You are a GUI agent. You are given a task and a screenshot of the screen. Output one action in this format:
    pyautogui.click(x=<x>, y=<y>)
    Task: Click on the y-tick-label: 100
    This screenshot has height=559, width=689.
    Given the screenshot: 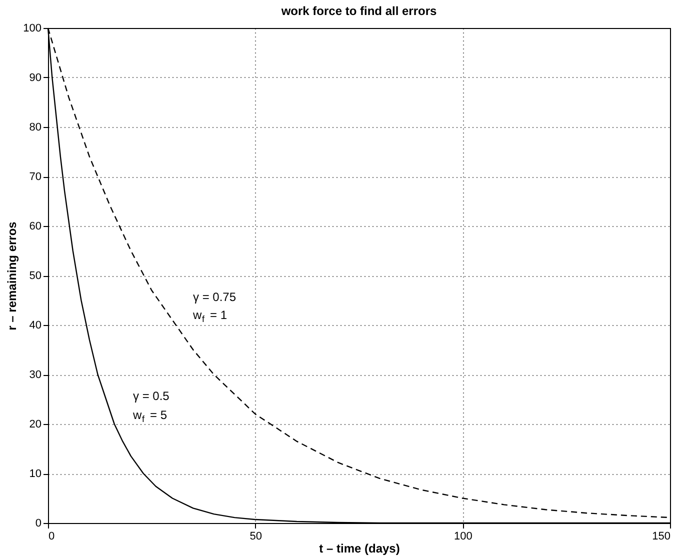 What is the action you would take?
    pyautogui.click(x=32, y=28)
    